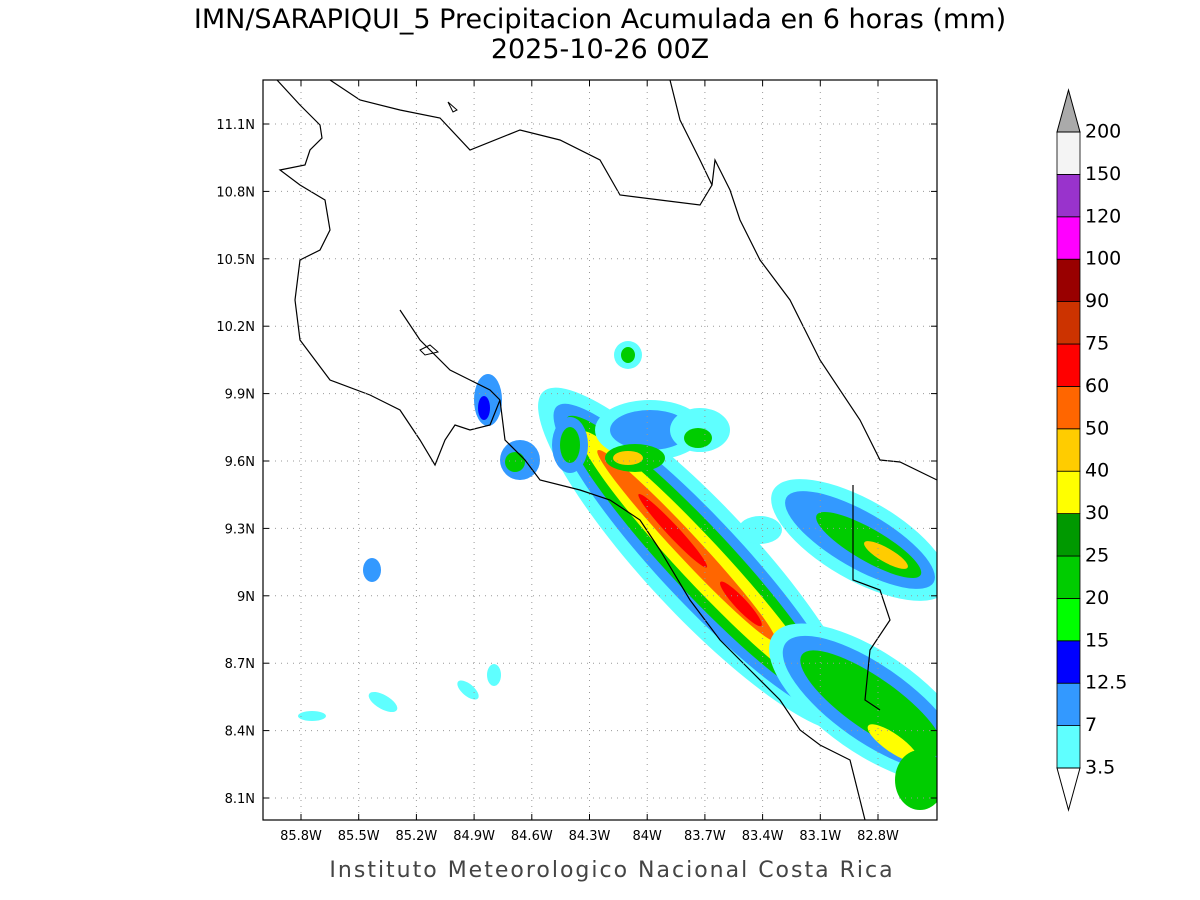  Describe the element at coordinates (235, 192) in the screenshot. I see `lat-label: 10.8N` at that location.